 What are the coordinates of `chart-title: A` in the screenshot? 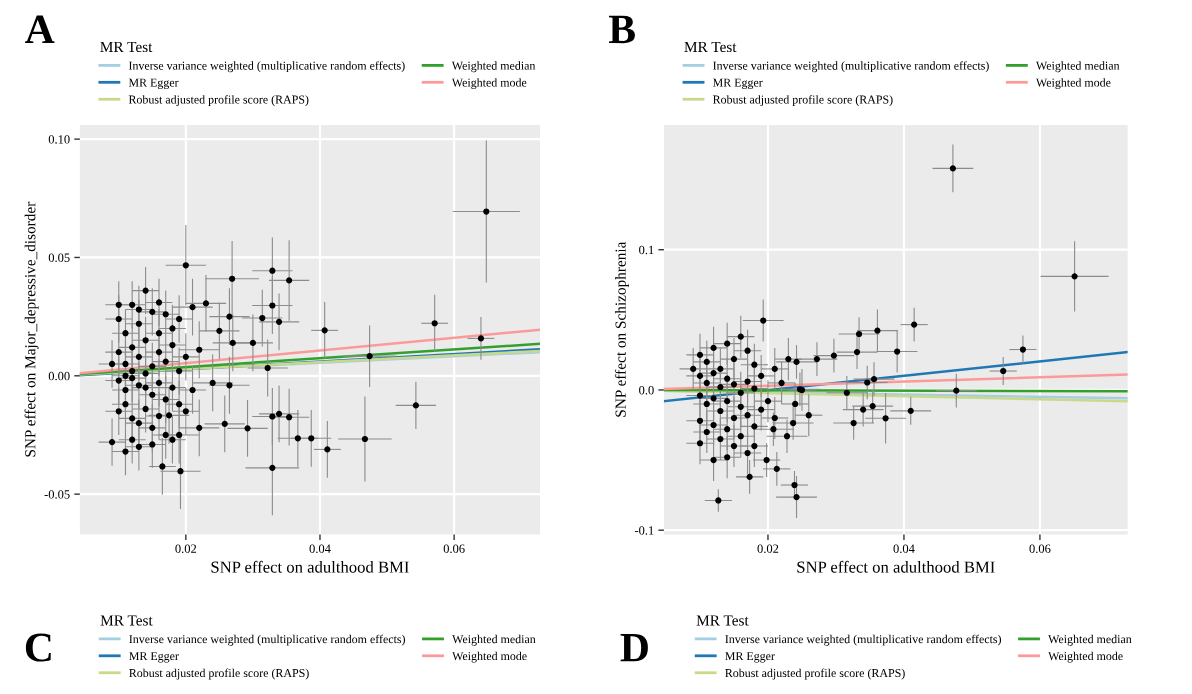 It's located at (40, 29).